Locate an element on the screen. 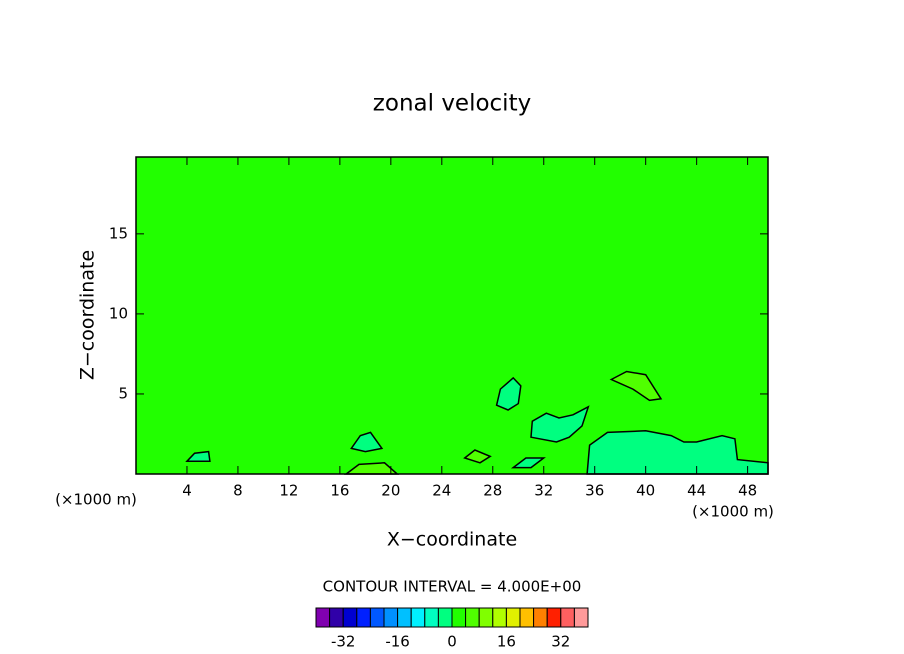 Image resolution: width=904 pixels, height=654 pixels. colorbar-tick-label: 32 is located at coordinates (560, 642).